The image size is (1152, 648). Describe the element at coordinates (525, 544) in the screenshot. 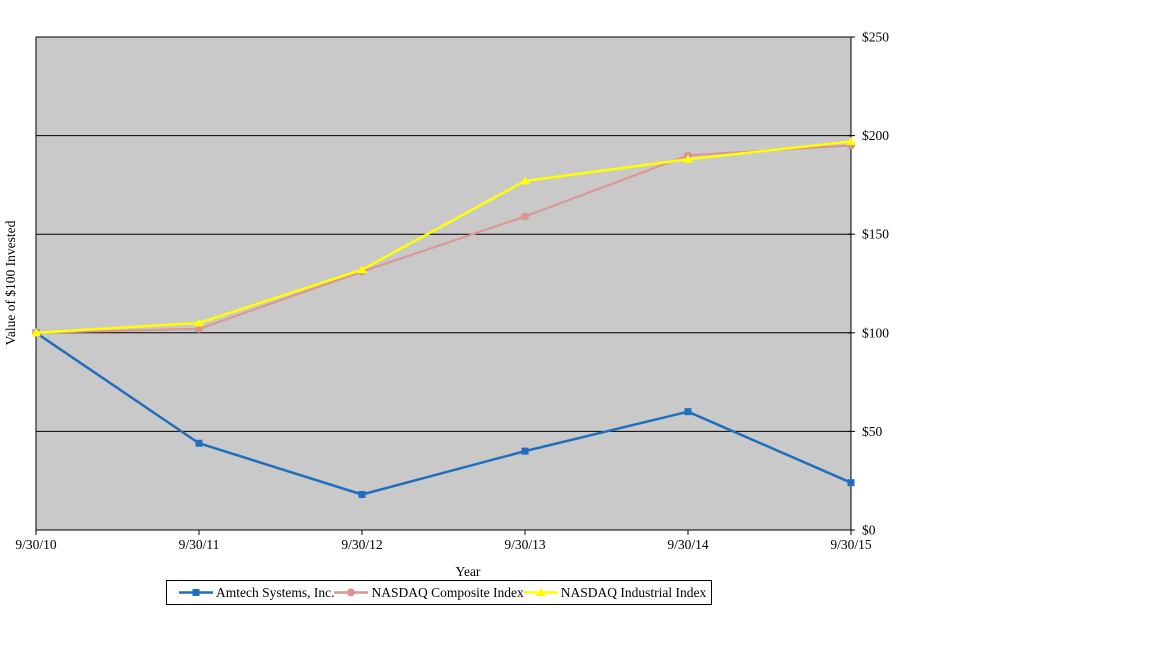

I see `x-tick-label: 9/30/13` at that location.